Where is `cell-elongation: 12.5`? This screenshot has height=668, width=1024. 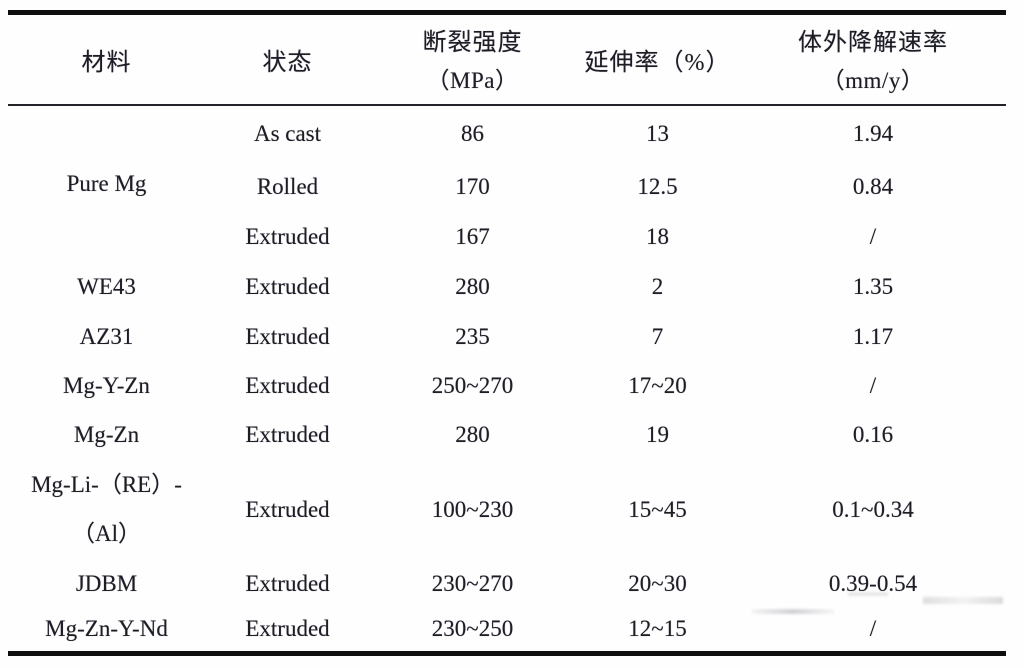
cell-elongation: 12.5 is located at coordinates (657, 186).